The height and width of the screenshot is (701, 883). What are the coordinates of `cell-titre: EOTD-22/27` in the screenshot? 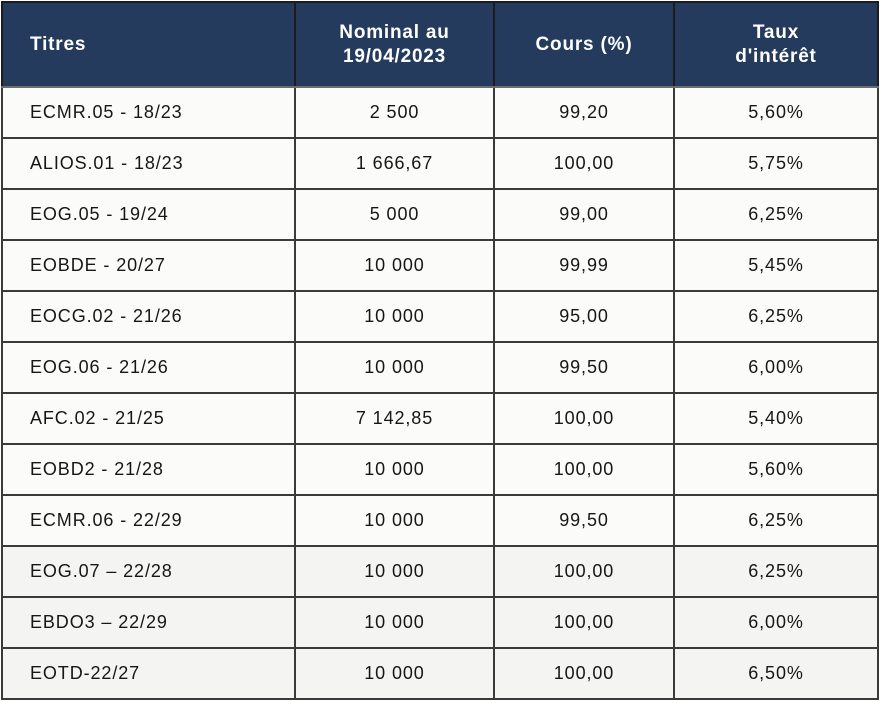 It's located at (148, 673).